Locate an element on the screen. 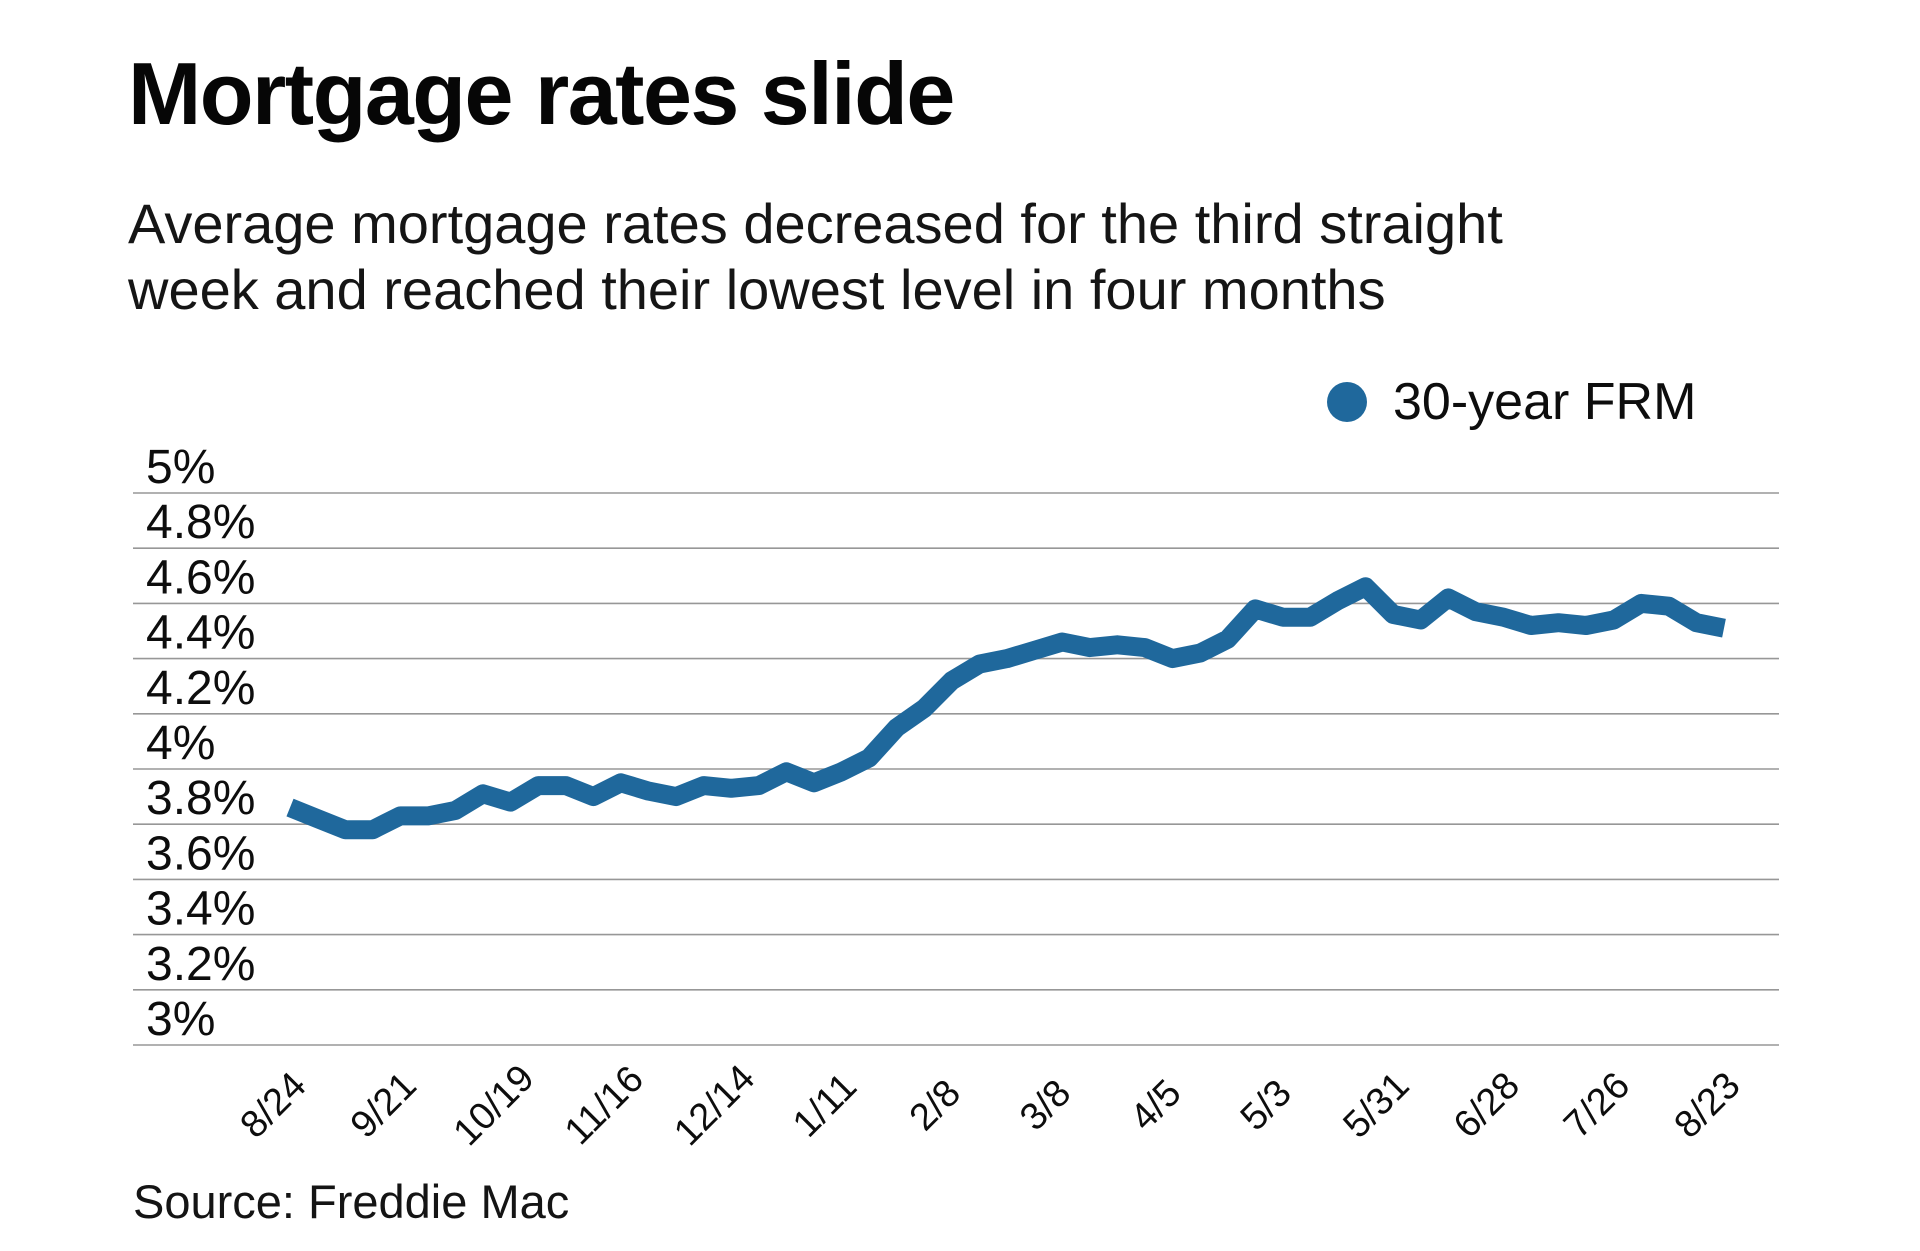  x-axis-tick-label: 12/14 is located at coordinates (714, 1105).